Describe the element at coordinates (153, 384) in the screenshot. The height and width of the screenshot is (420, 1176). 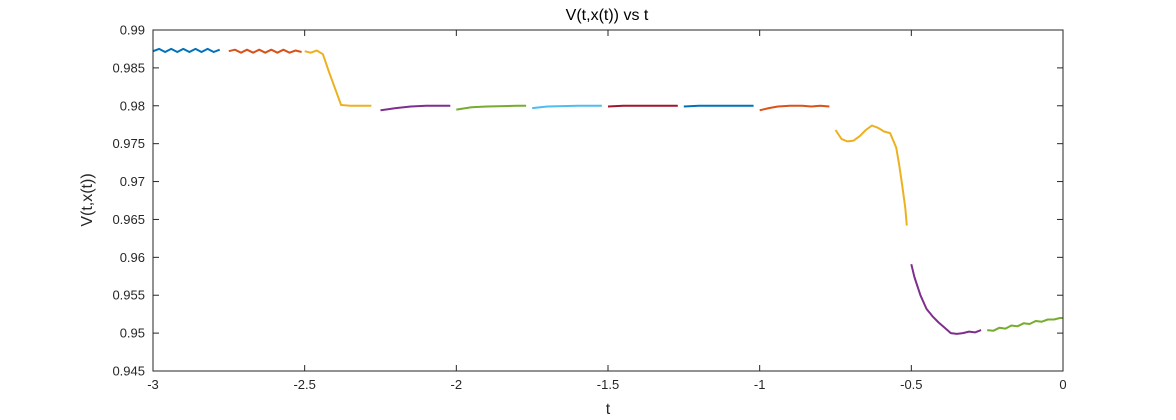
I see `x-tick-label: -3` at that location.